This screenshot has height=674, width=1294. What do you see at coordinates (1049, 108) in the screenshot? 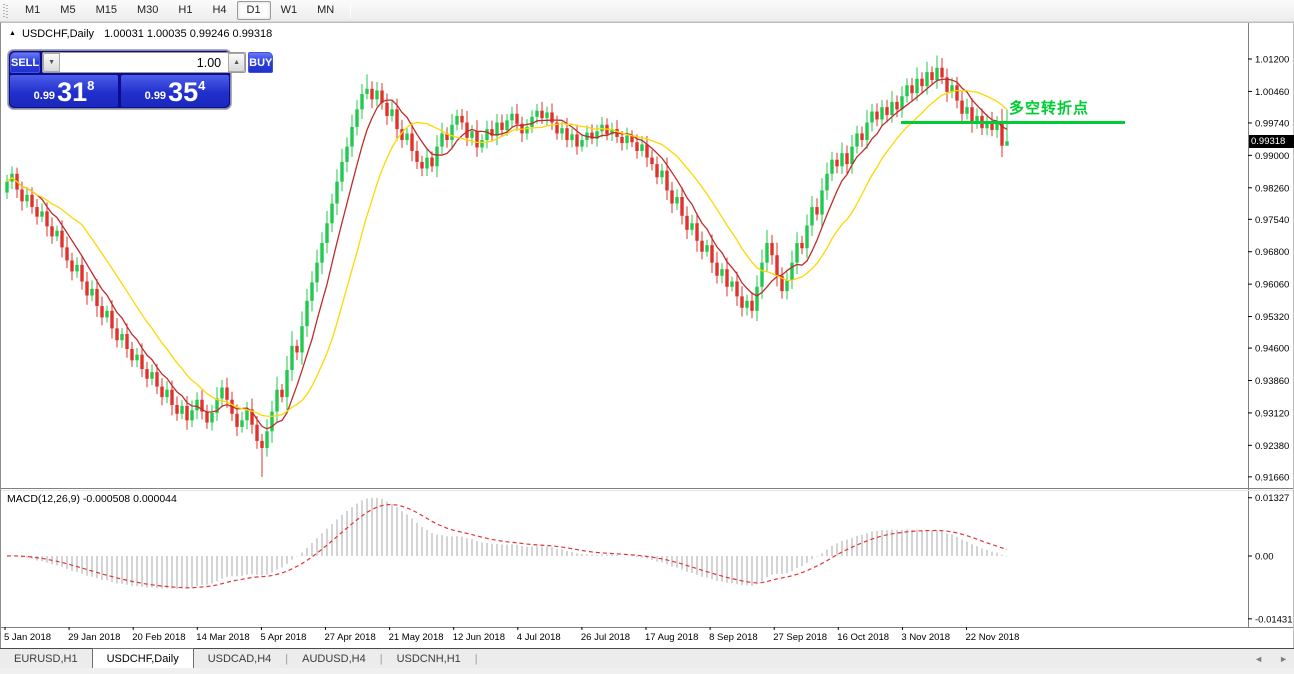
I see `trendline-annotation-text: 多空转折点` at bounding box center [1049, 108].